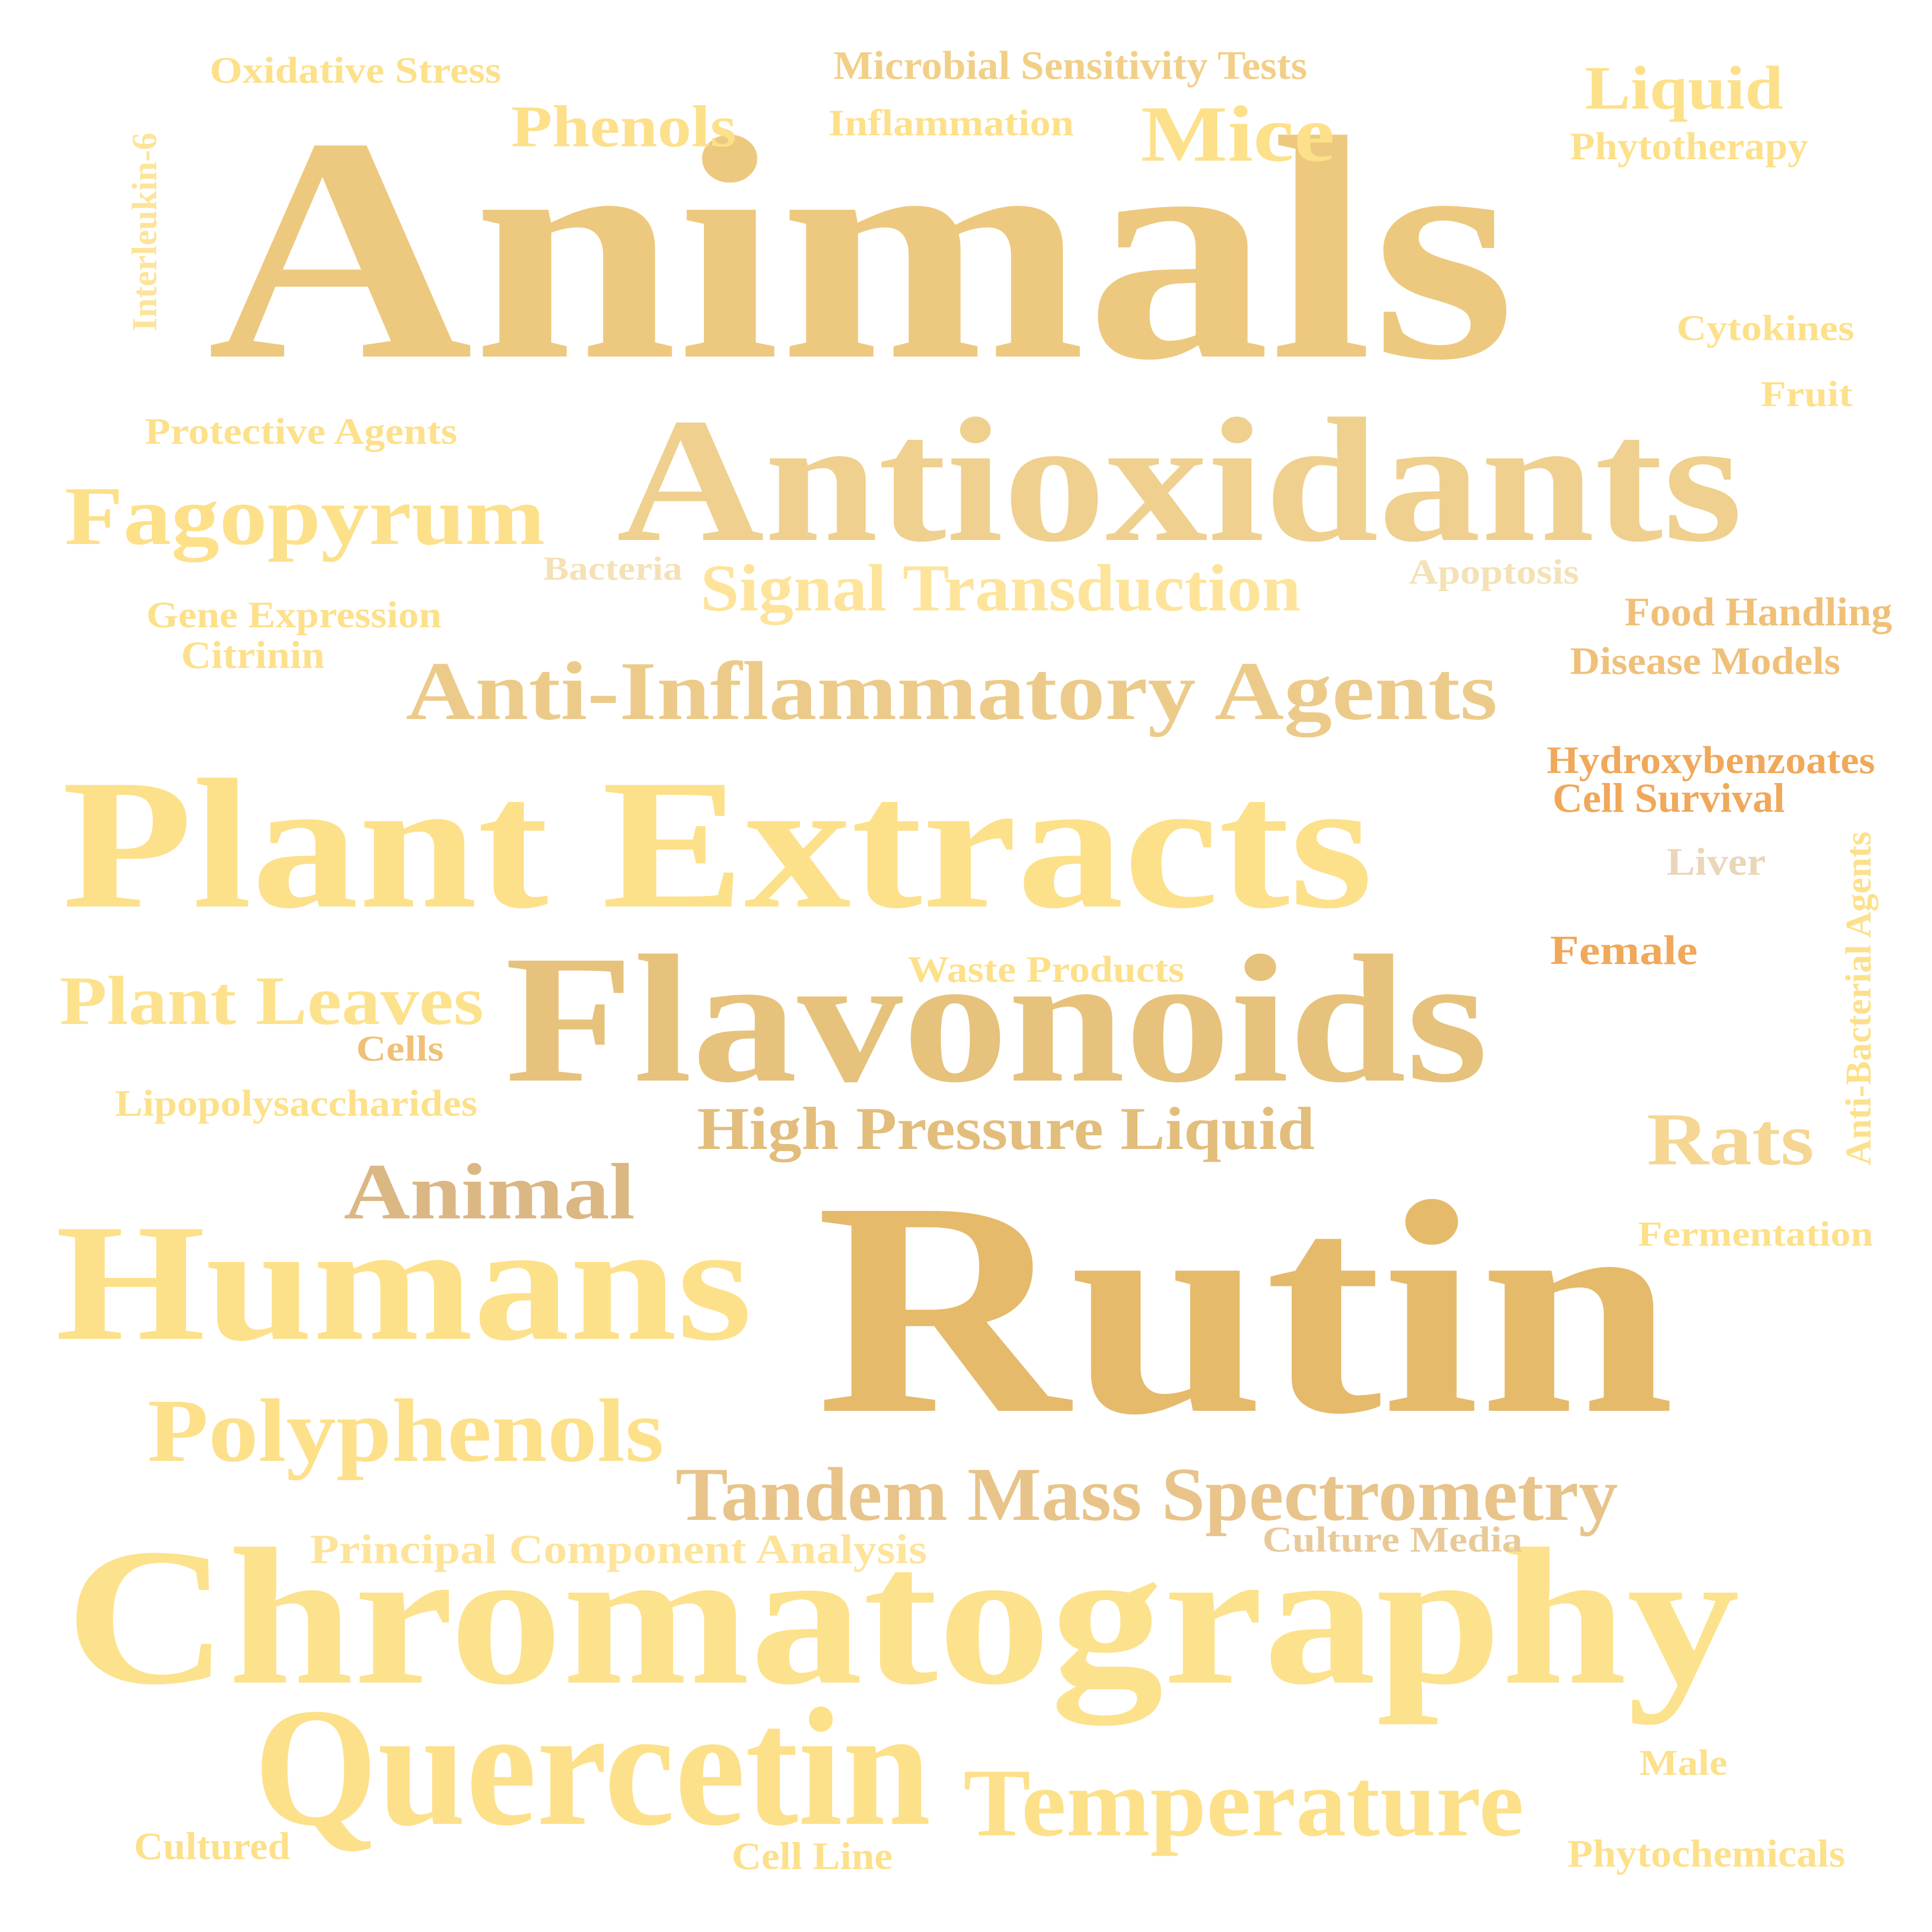 The height and width of the screenshot is (1932, 1932). What do you see at coordinates (144, 231) in the screenshot?
I see `word-interleukin-6: Interleukin-6` at bounding box center [144, 231].